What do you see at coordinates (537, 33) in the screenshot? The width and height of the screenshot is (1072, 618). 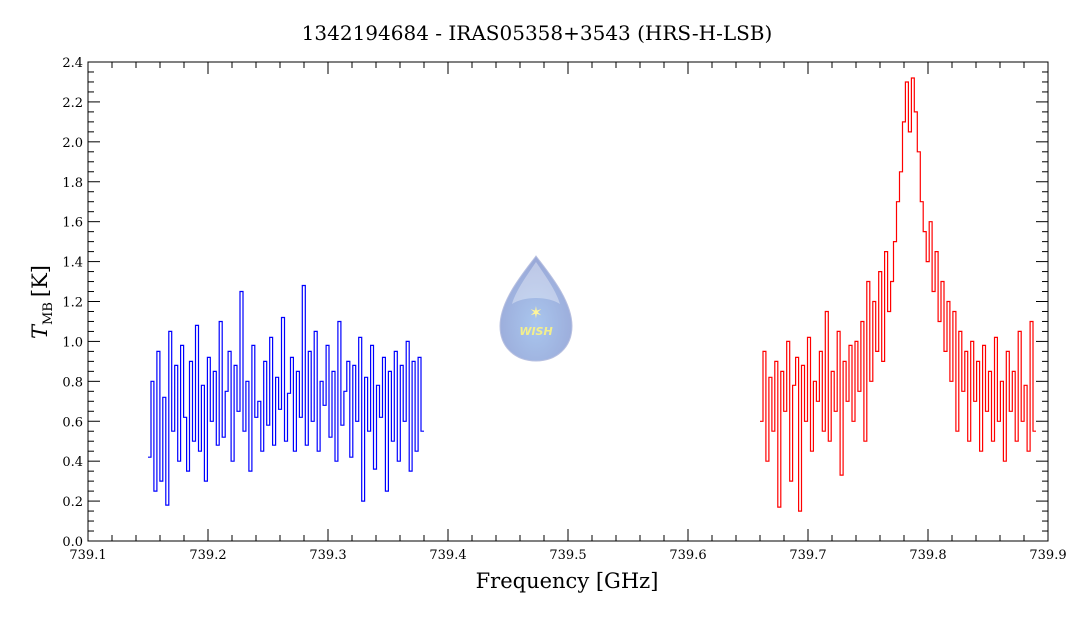 I see `chart-title: 1342194684 - IRAS05358+3543 (HRS-H-LSB)` at bounding box center [537, 33].